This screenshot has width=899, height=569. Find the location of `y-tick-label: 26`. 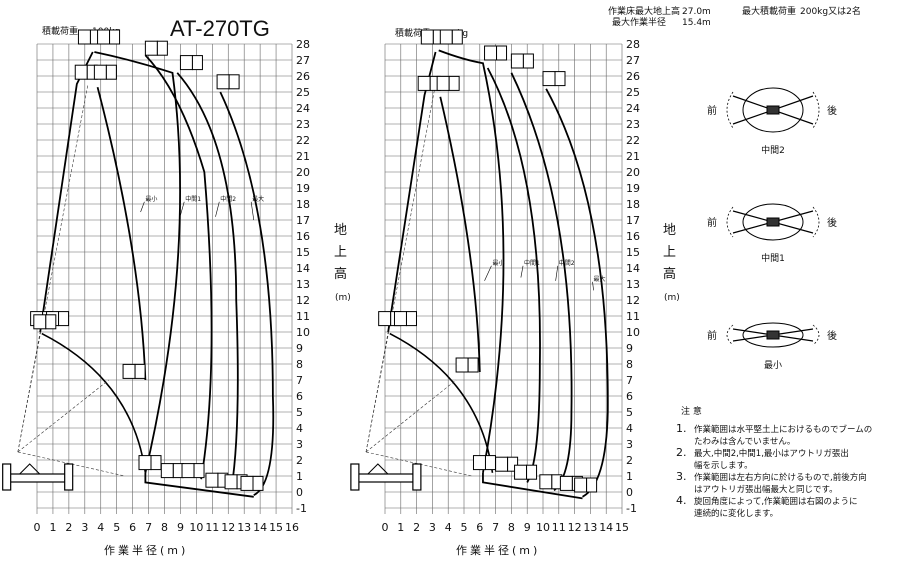

y-tick-label: 26 is located at coordinates (303, 76).